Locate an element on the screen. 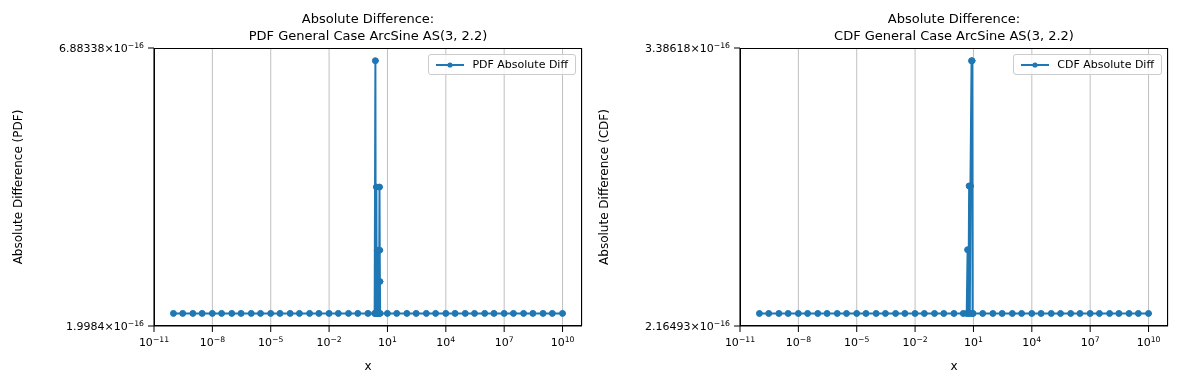 The image size is (1189, 390). y-tick-label: 3.38618×10$^{−16}$ is located at coordinates (688, 47).